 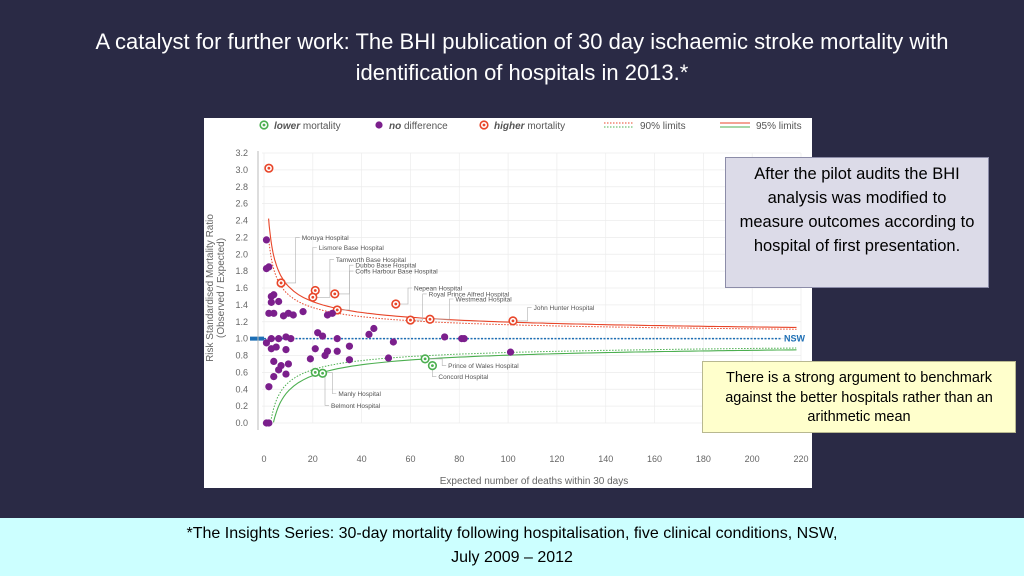 What do you see at coordinates (241, 322) in the screenshot?
I see `y-tick-label: 1.2` at bounding box center [241, 322].